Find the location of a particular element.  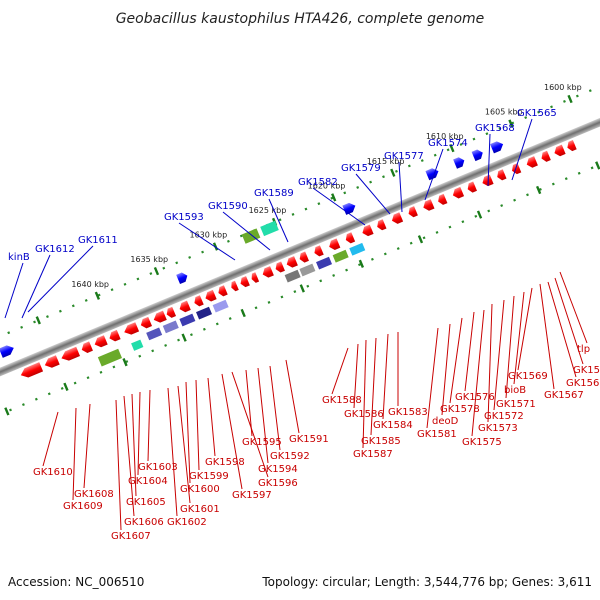

gene-label-bottom: GK1610 is located at coordinates (53, 472).